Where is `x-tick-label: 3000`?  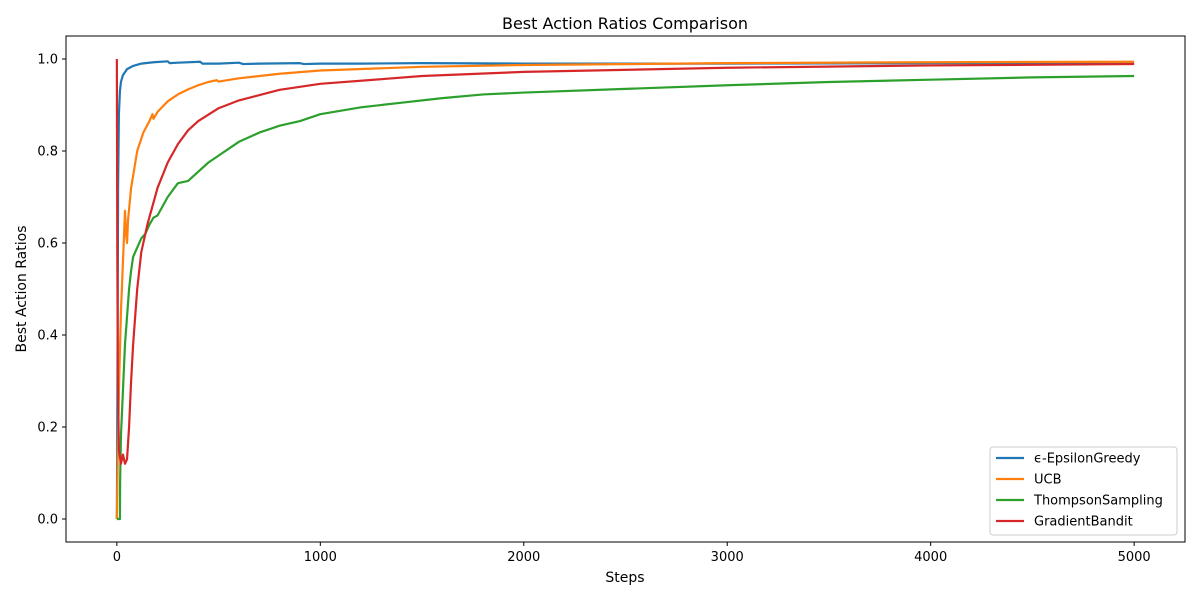 x-tick-label: 3000 is located at coordinates (727, 557).